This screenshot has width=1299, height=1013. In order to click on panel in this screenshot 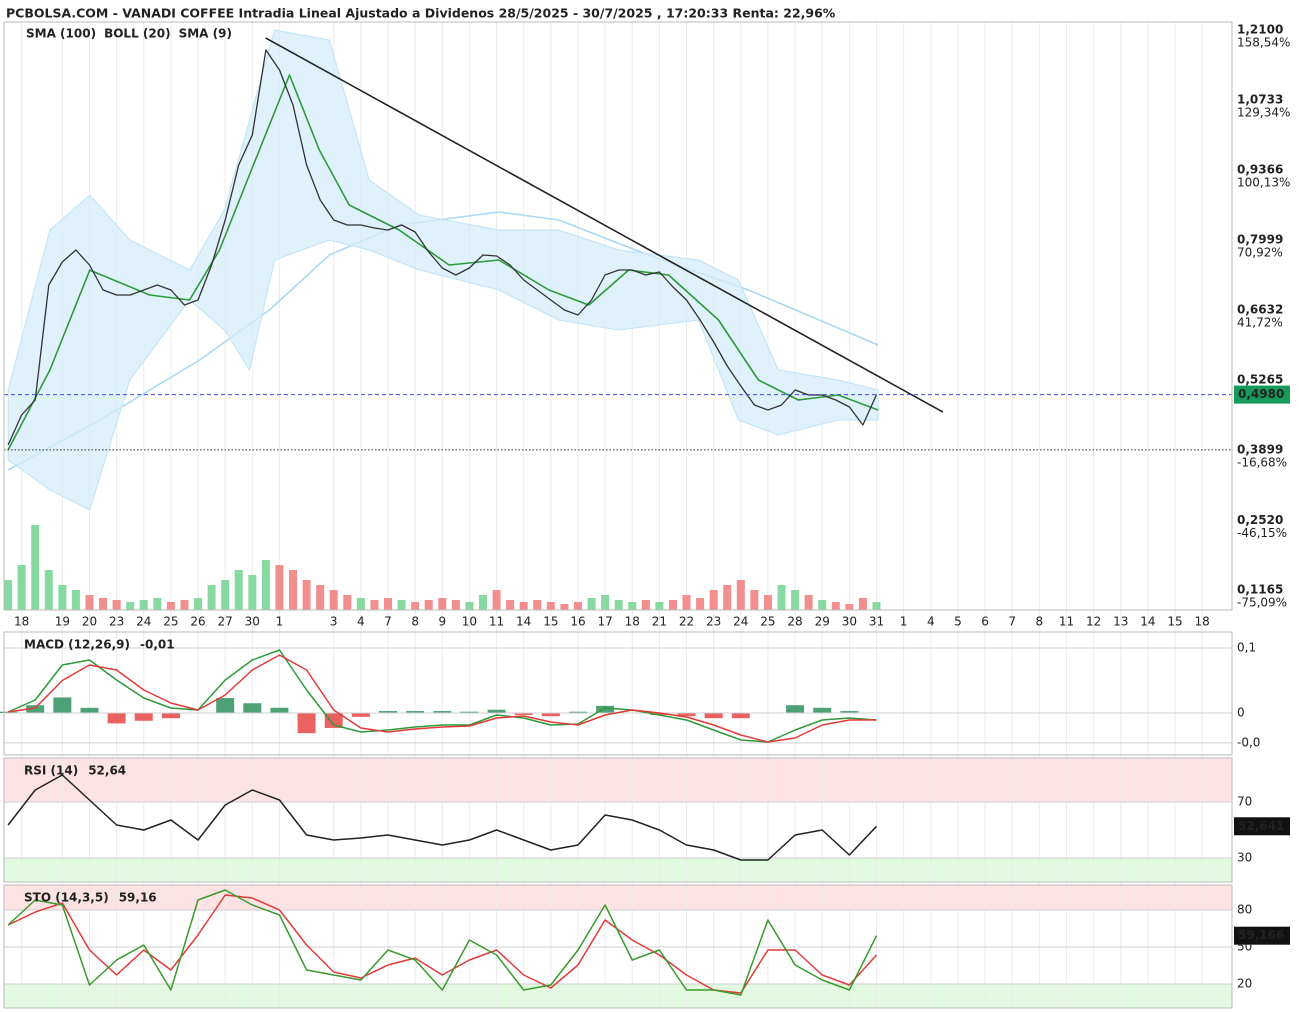, I will do `click(618, 693)`.